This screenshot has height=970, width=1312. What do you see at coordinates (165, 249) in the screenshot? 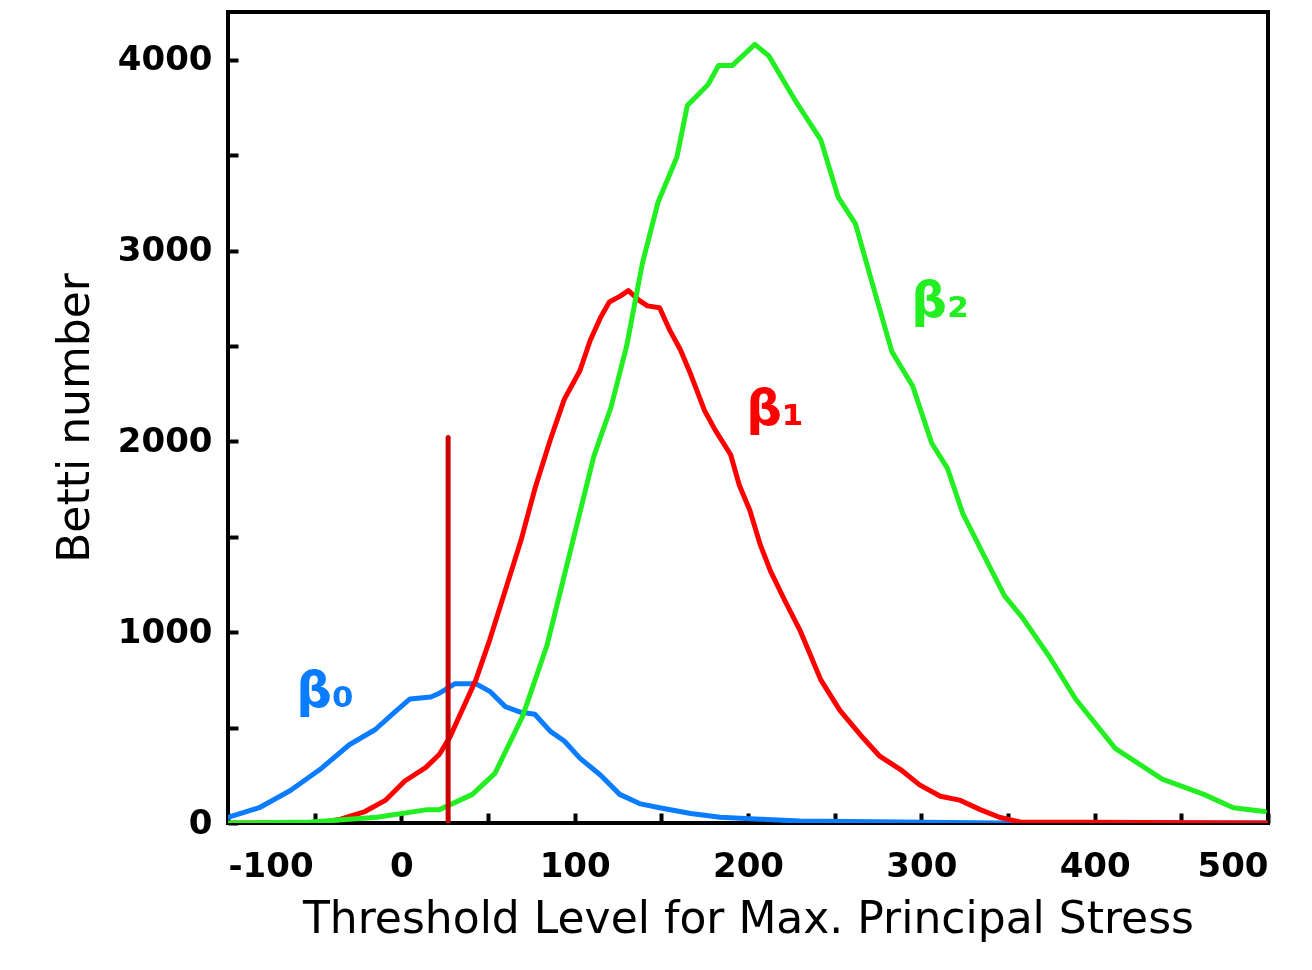
I see `y-tick-label: 3000` at bounding box center [165, 249].